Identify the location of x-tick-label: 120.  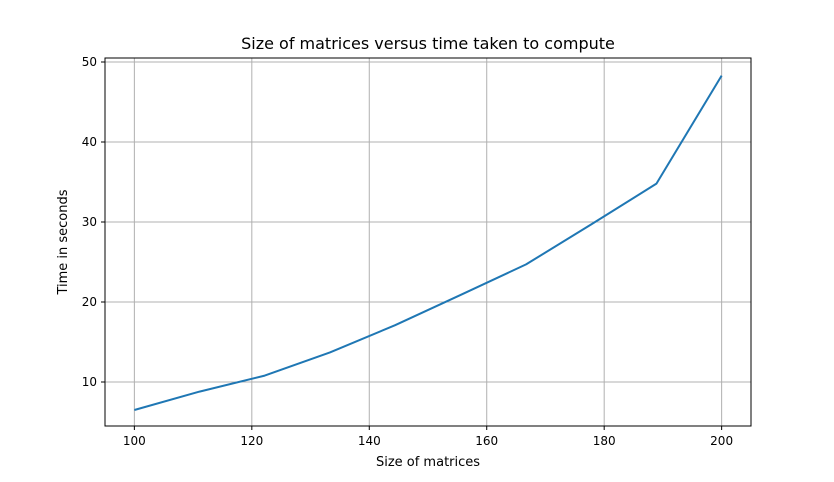
(251, 441).